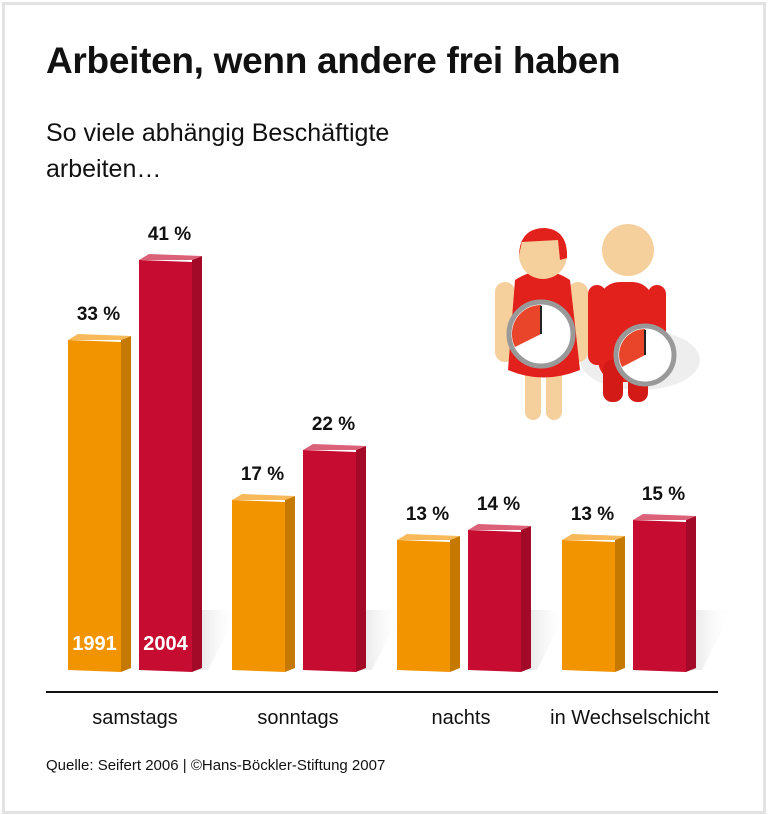 This screenshot has height=815, width=768. Describe the element at coordinates (461, 718) in the screenshot. I see `category-label: nachts` at that location.